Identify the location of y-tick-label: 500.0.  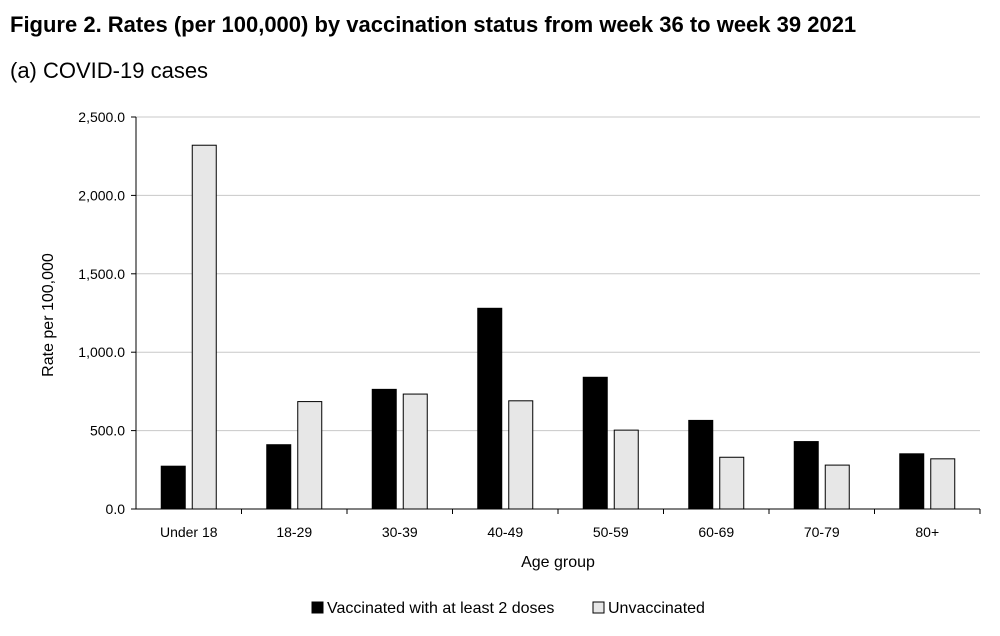
(107, 431).